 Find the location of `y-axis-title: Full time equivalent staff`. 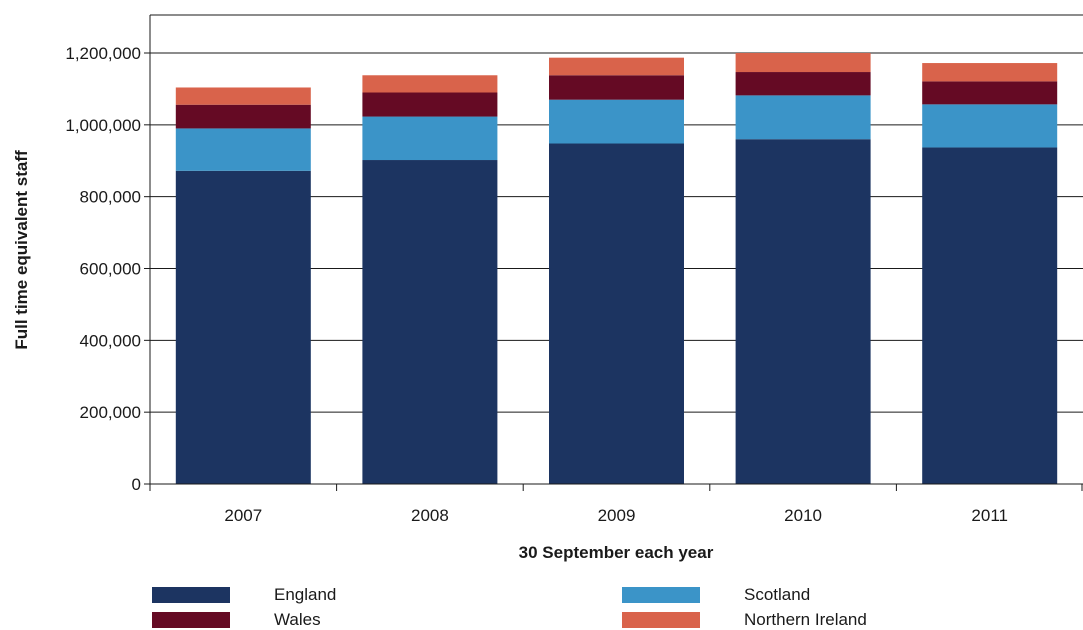

y-axis-title: Full time equivalent staff is located at coordinates (21, 250).